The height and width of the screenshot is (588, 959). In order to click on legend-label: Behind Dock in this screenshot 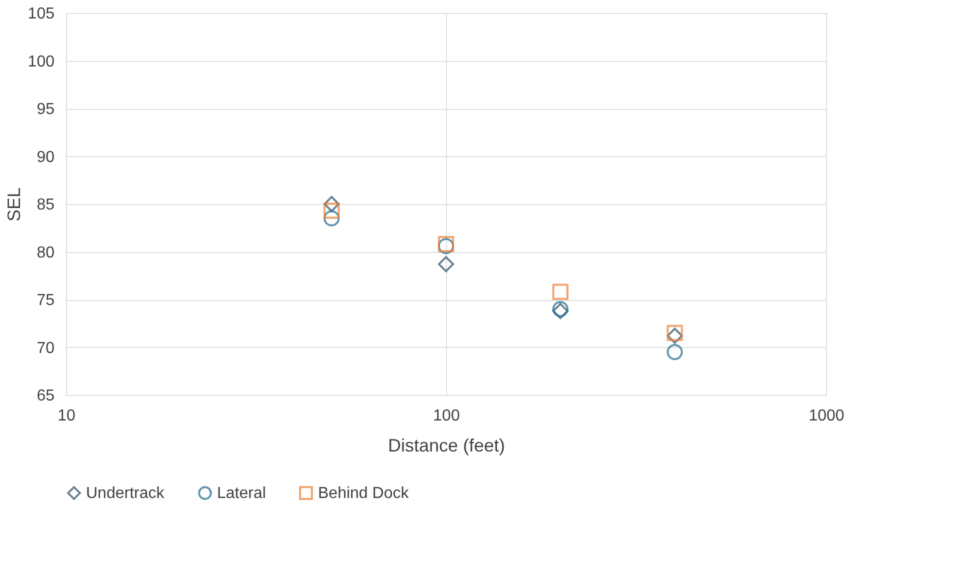, I will do `click(364, 493)`.